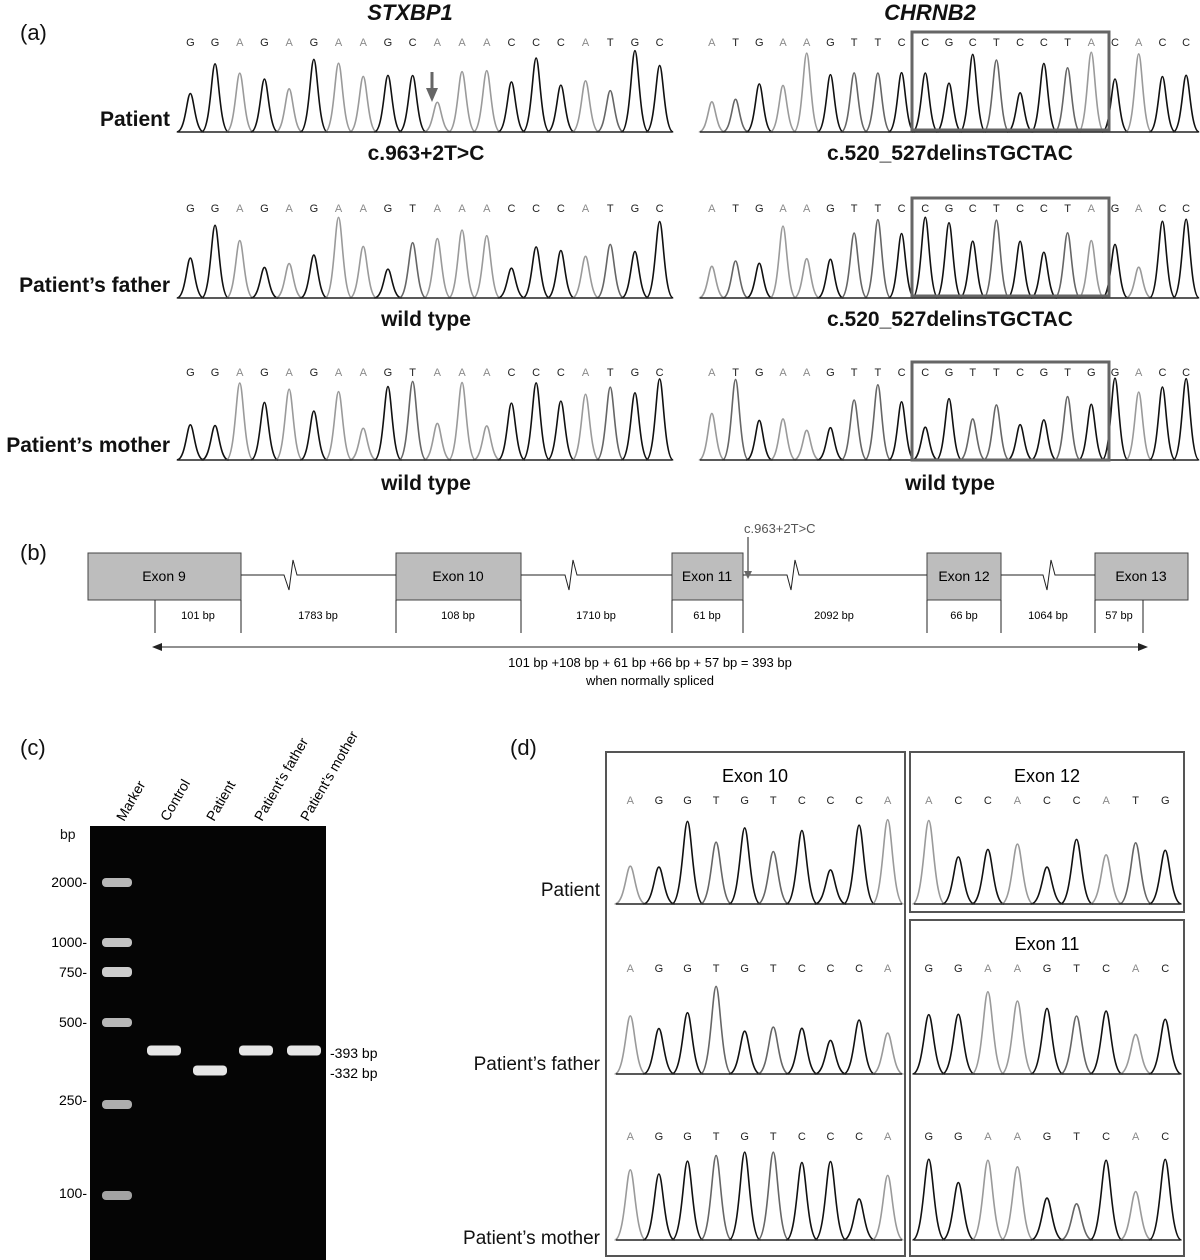 The image size is (1200, 1260). I want to click on gene-stxbp1-title: STXBP1, so click(410, 12).